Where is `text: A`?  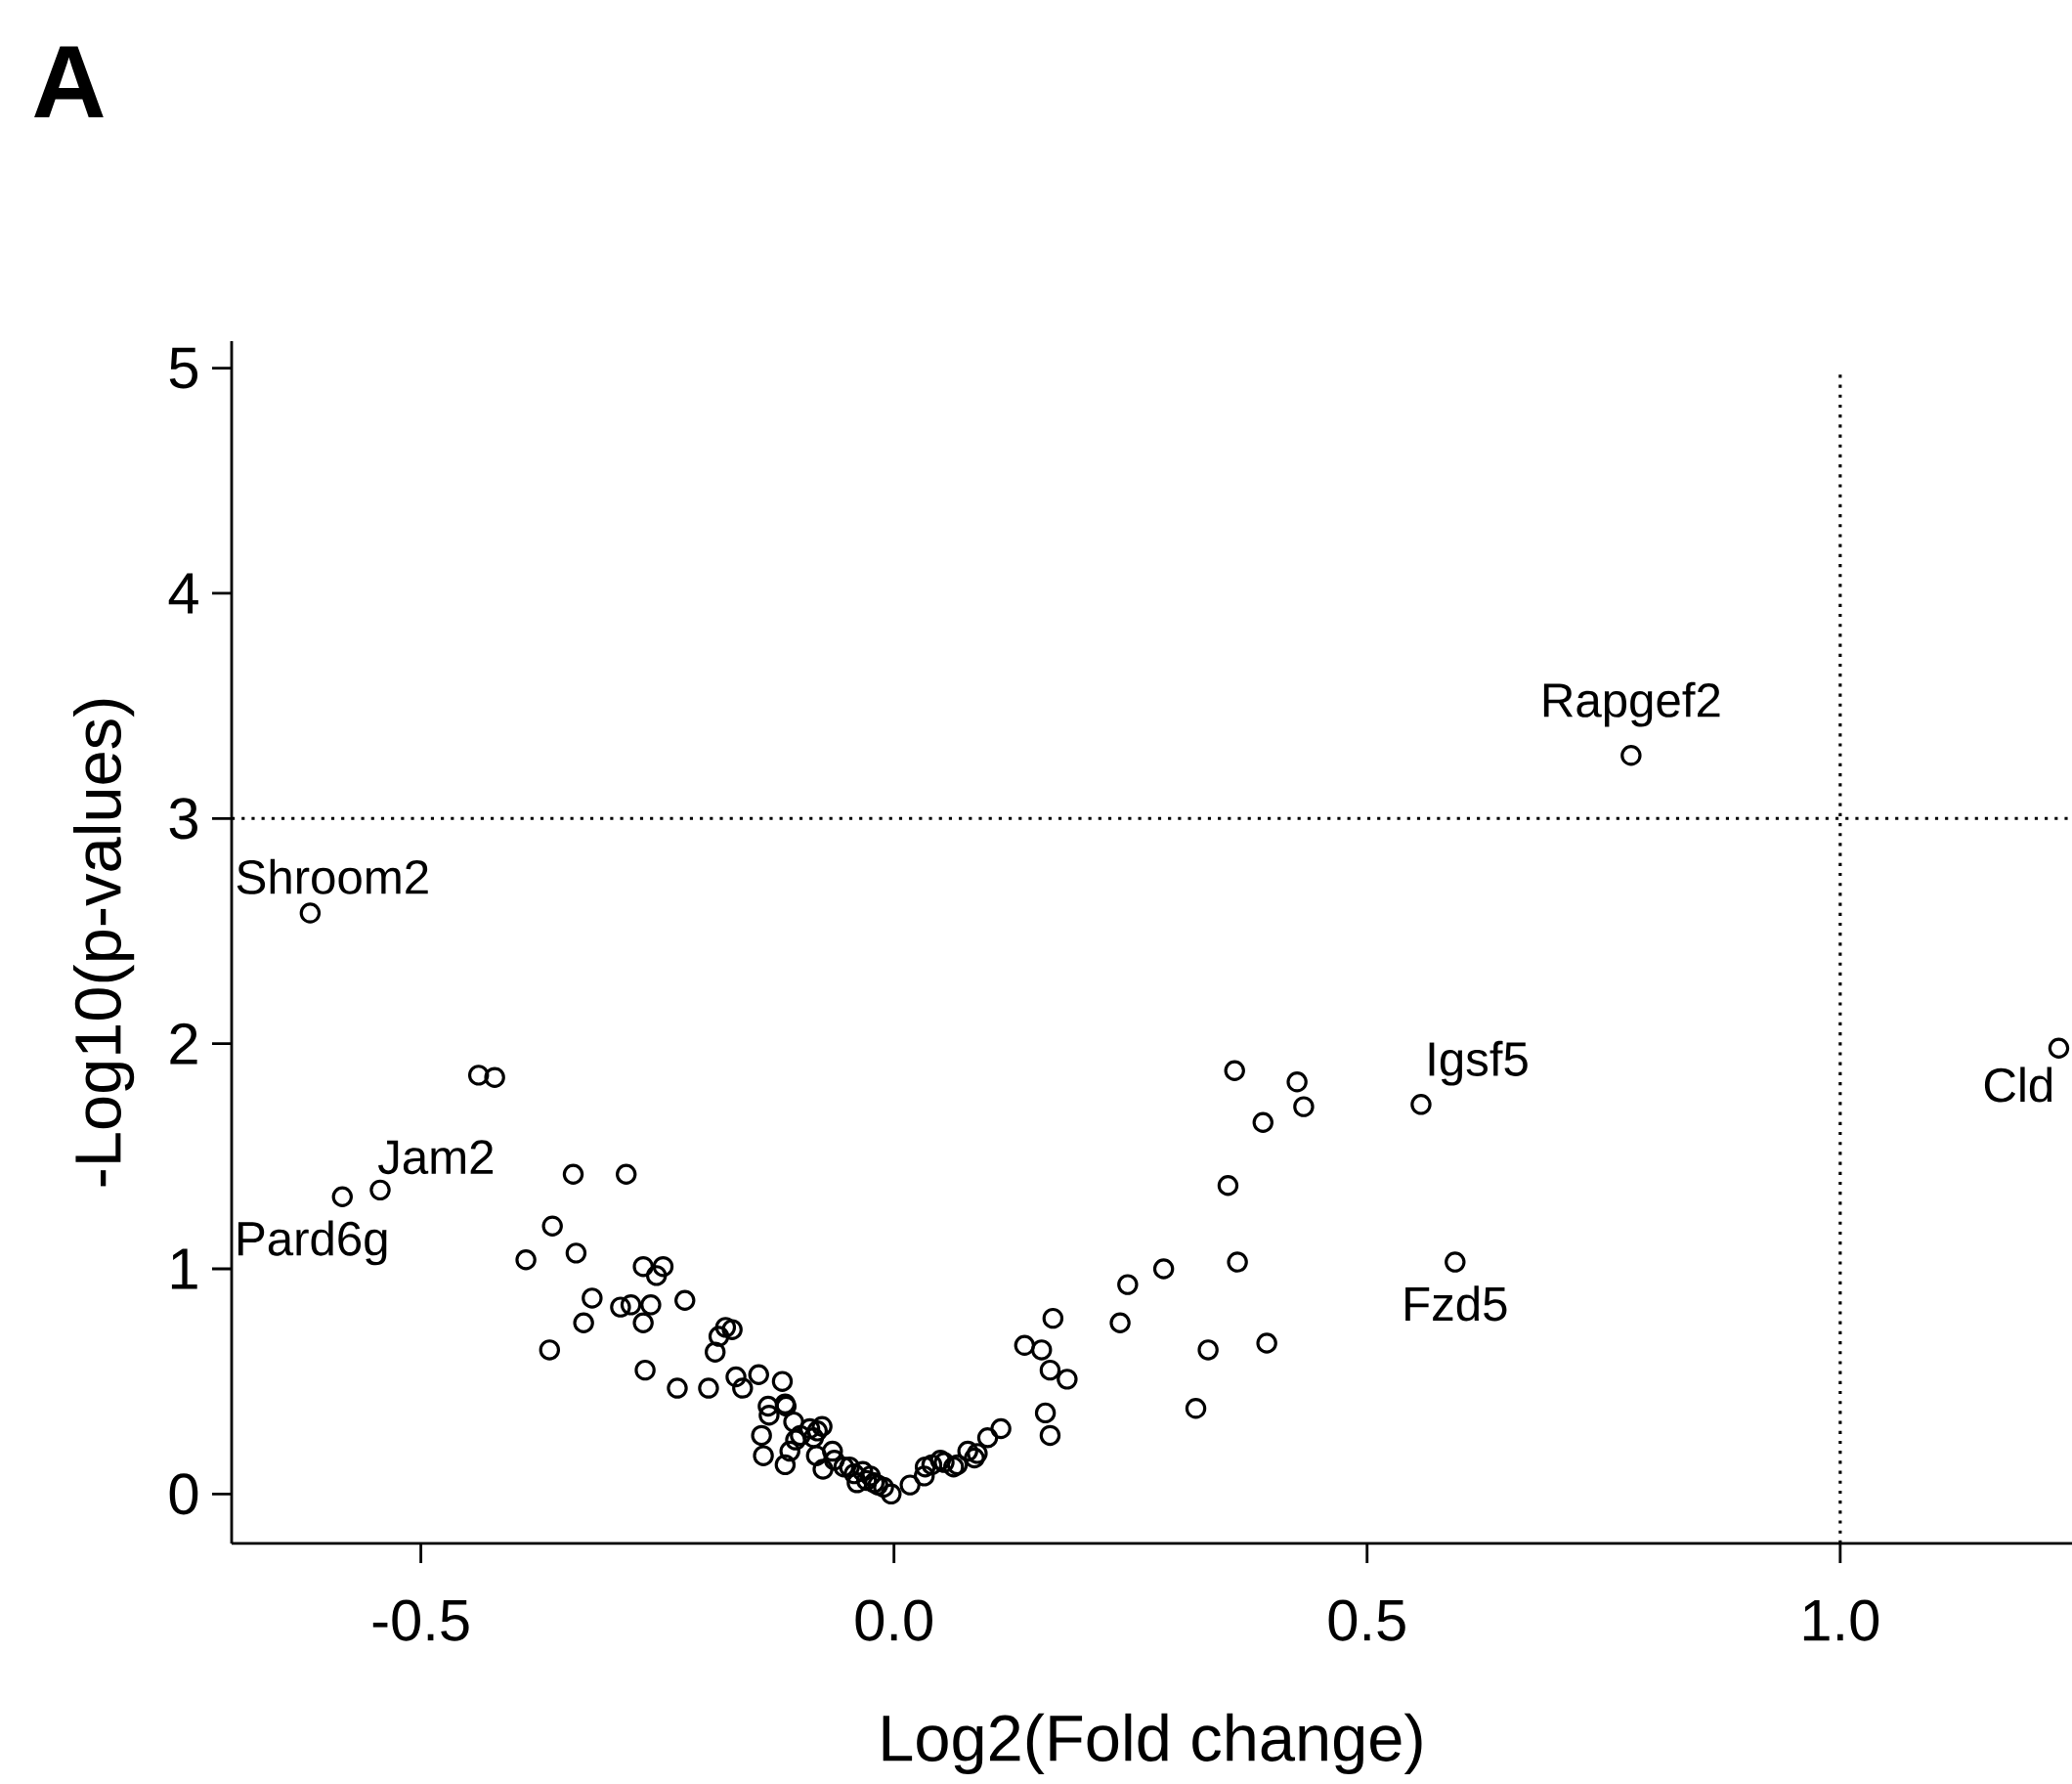
text: A is located at coordinates (69, 81).